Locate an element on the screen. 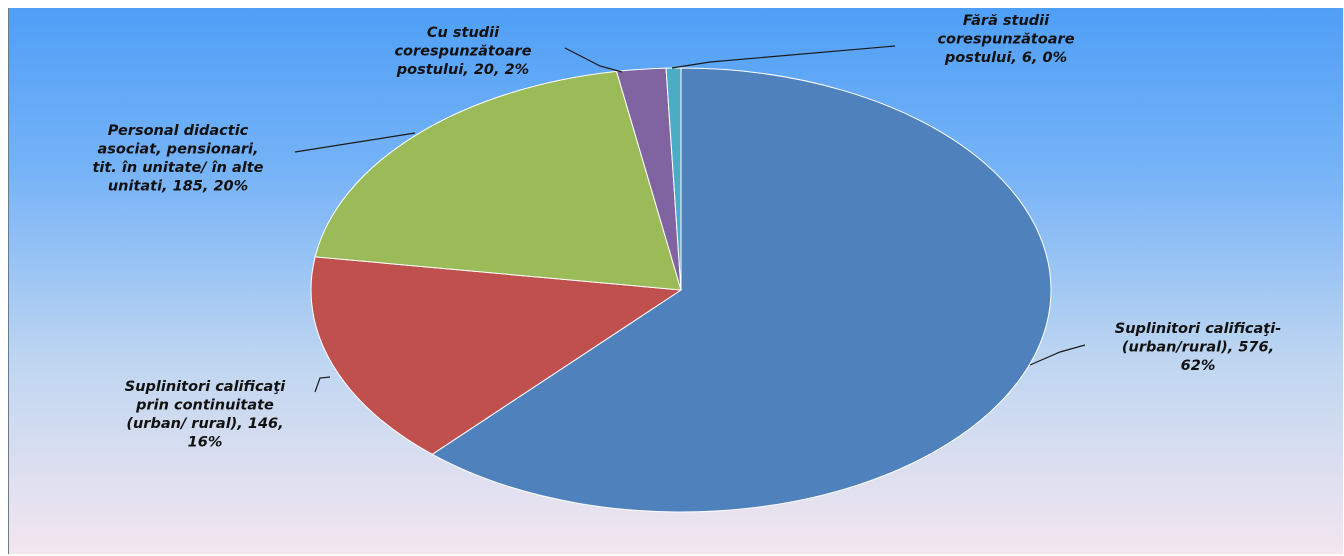 The image size is (1344, 556). data-label-line: Fără studii is located at coordinates (1006, 21).